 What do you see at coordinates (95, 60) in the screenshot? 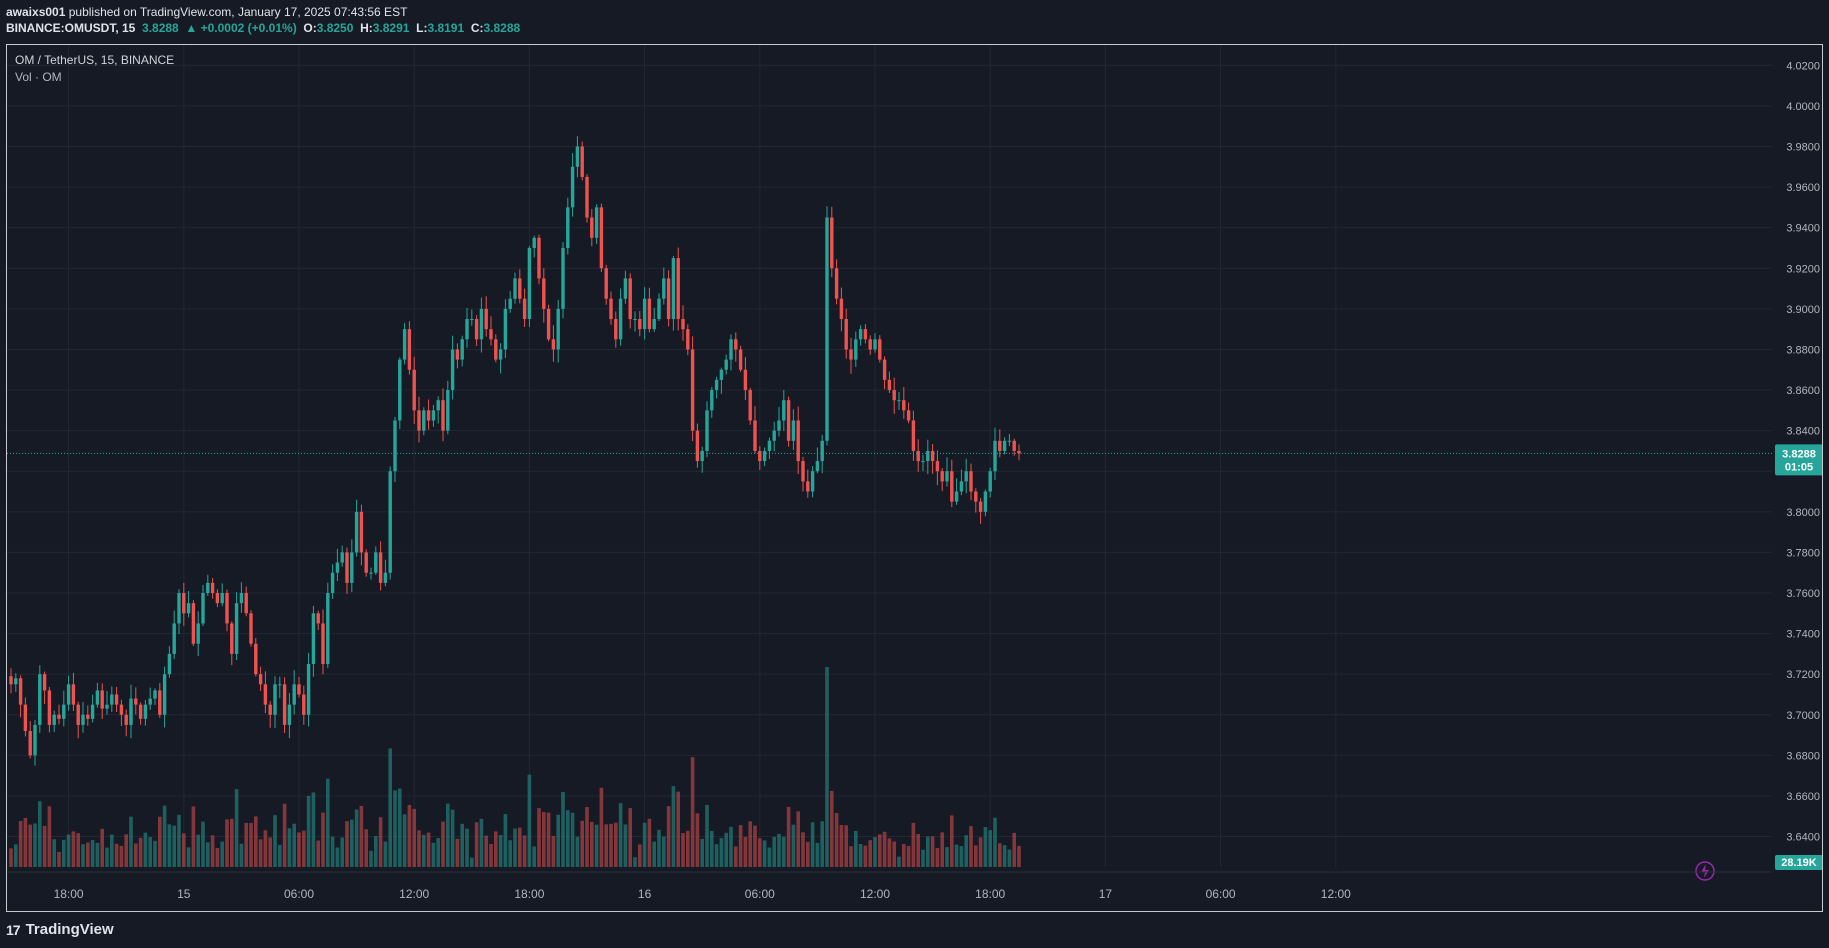
I see `symbol-legend: OM / TetherUS, 15, BINANCE` at bounding box center [95, 60].